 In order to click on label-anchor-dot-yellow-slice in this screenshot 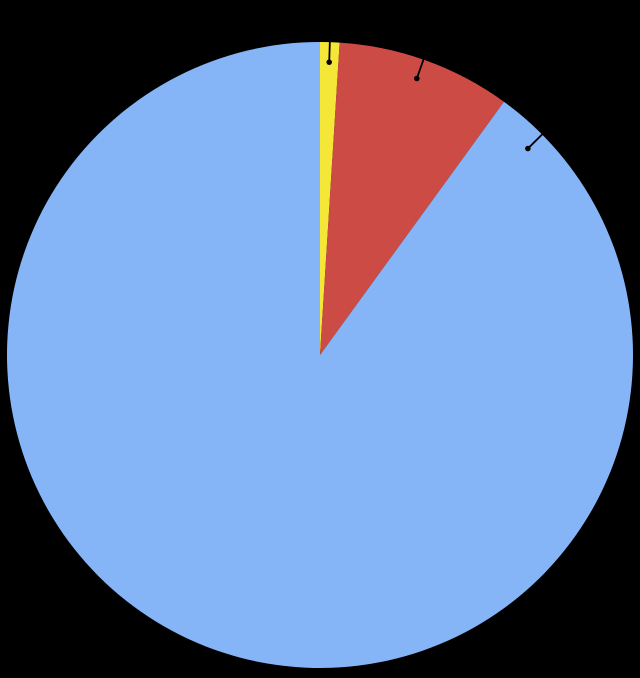, I will do `click(329, 62)`.